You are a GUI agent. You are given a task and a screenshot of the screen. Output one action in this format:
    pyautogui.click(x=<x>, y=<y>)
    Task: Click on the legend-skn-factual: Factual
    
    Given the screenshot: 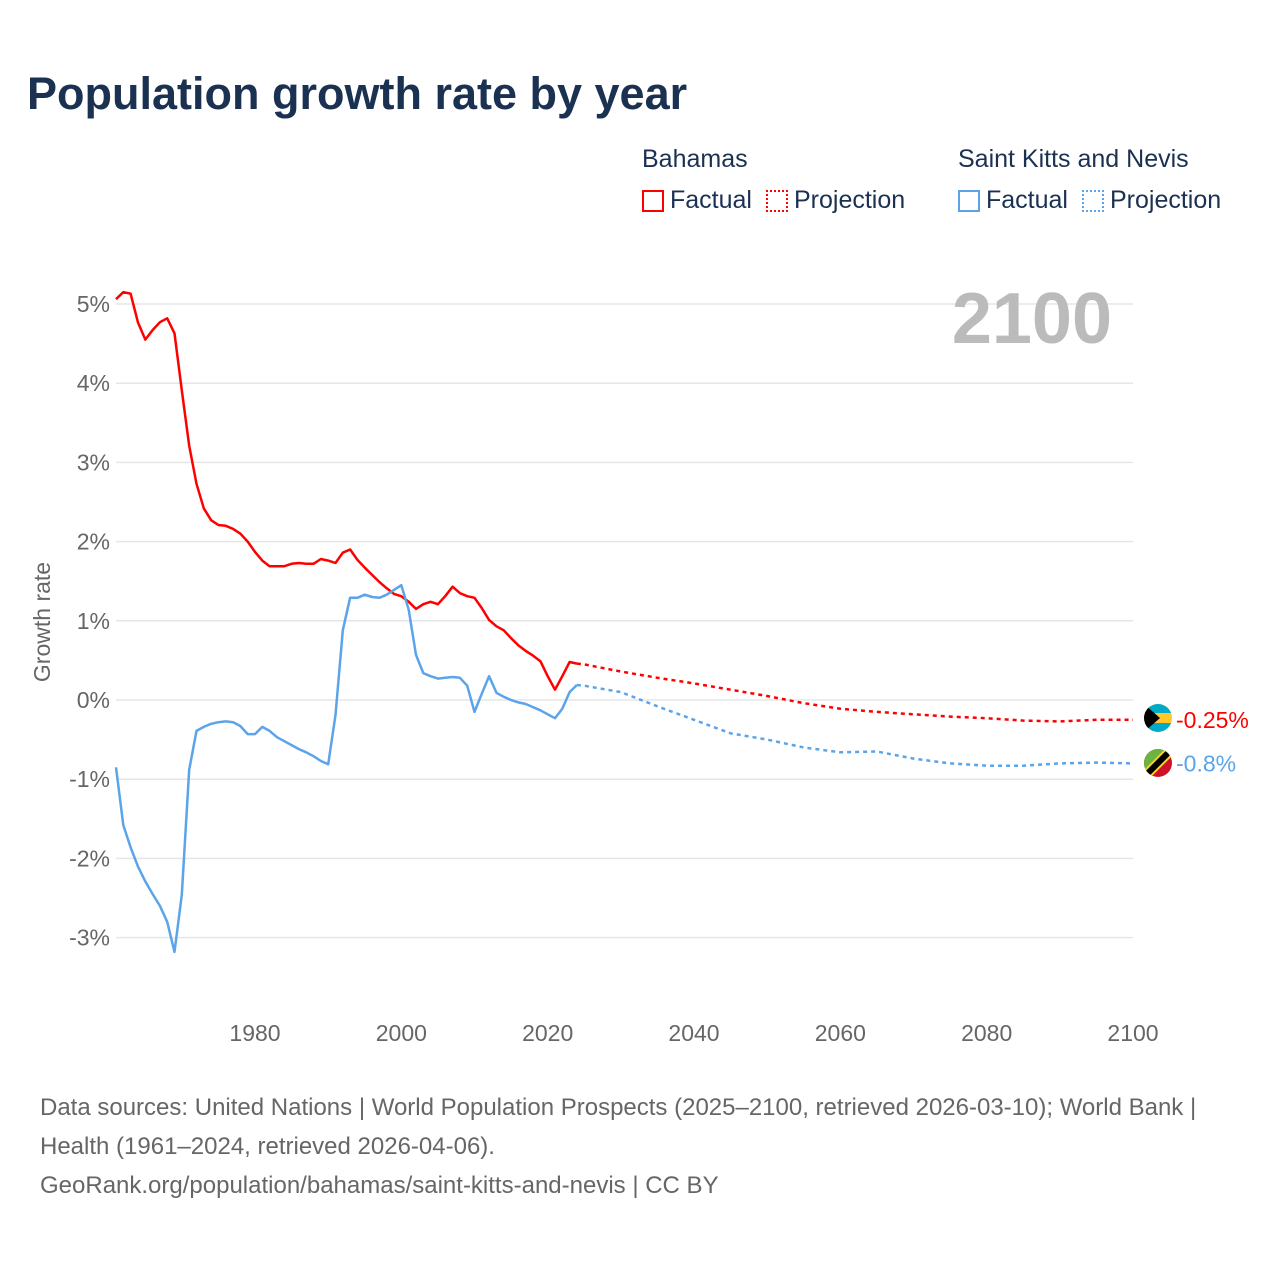 What is the action you would take?
    pyautogui.click(x=1013, y=200)
    